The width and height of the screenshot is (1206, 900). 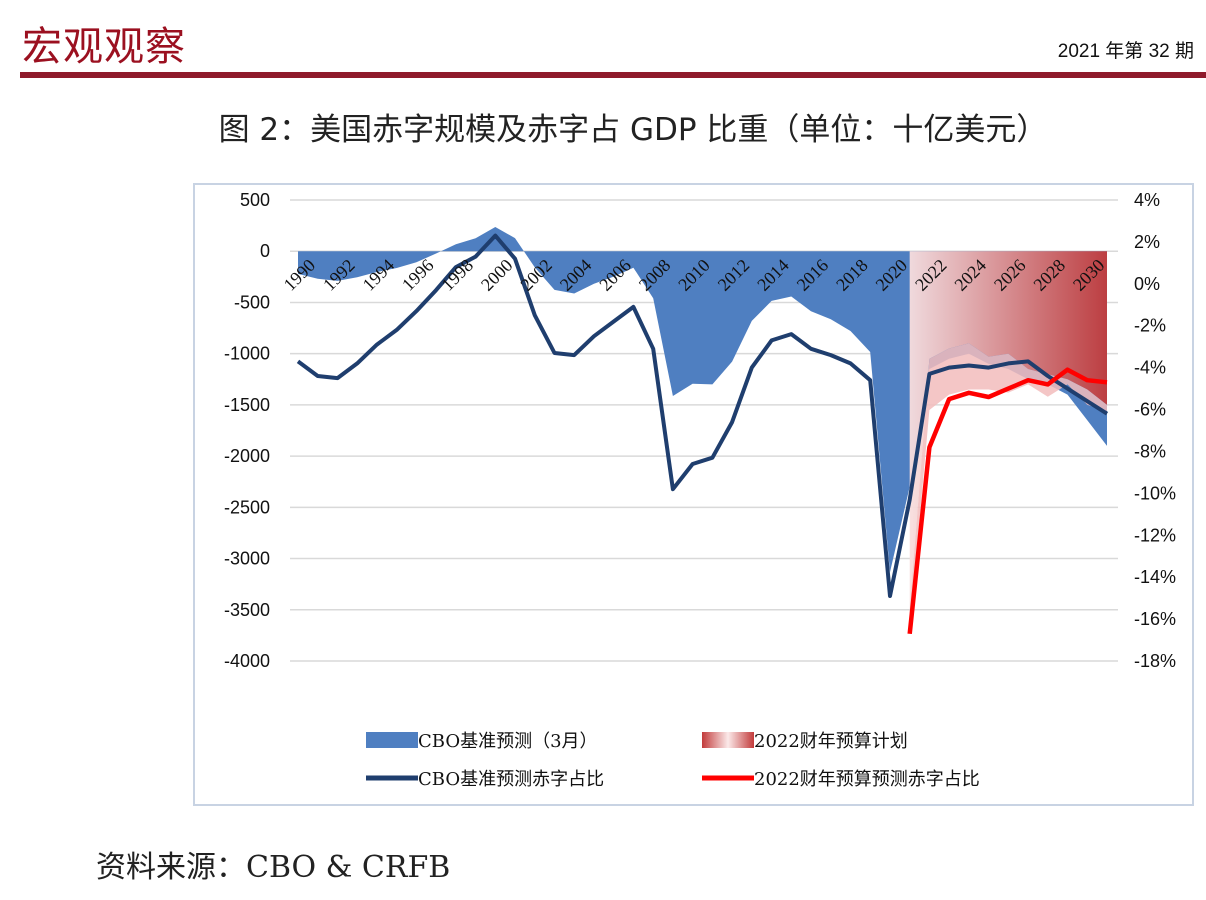 What do you see at coordinates (265, 251) in the screenshot?
I see `left-tick-label: 0` at bounding box center [265, 251].